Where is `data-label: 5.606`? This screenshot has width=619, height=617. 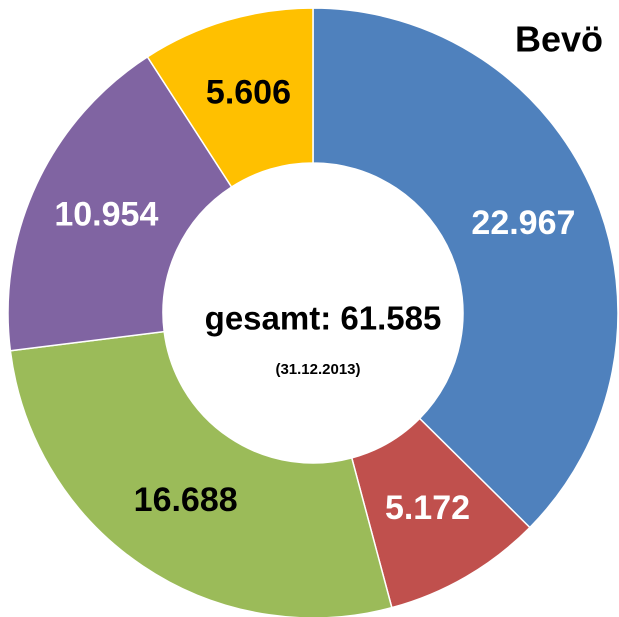 data-label: 5.606 is located at coordinates (248, 92).